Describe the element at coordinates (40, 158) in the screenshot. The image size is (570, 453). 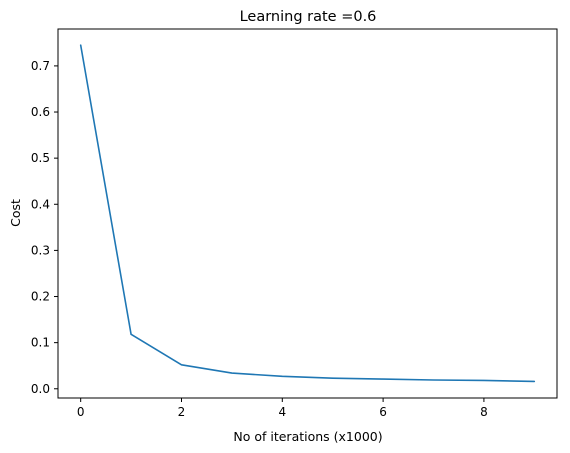
I see `y-tick-label: 0.5` at that location.